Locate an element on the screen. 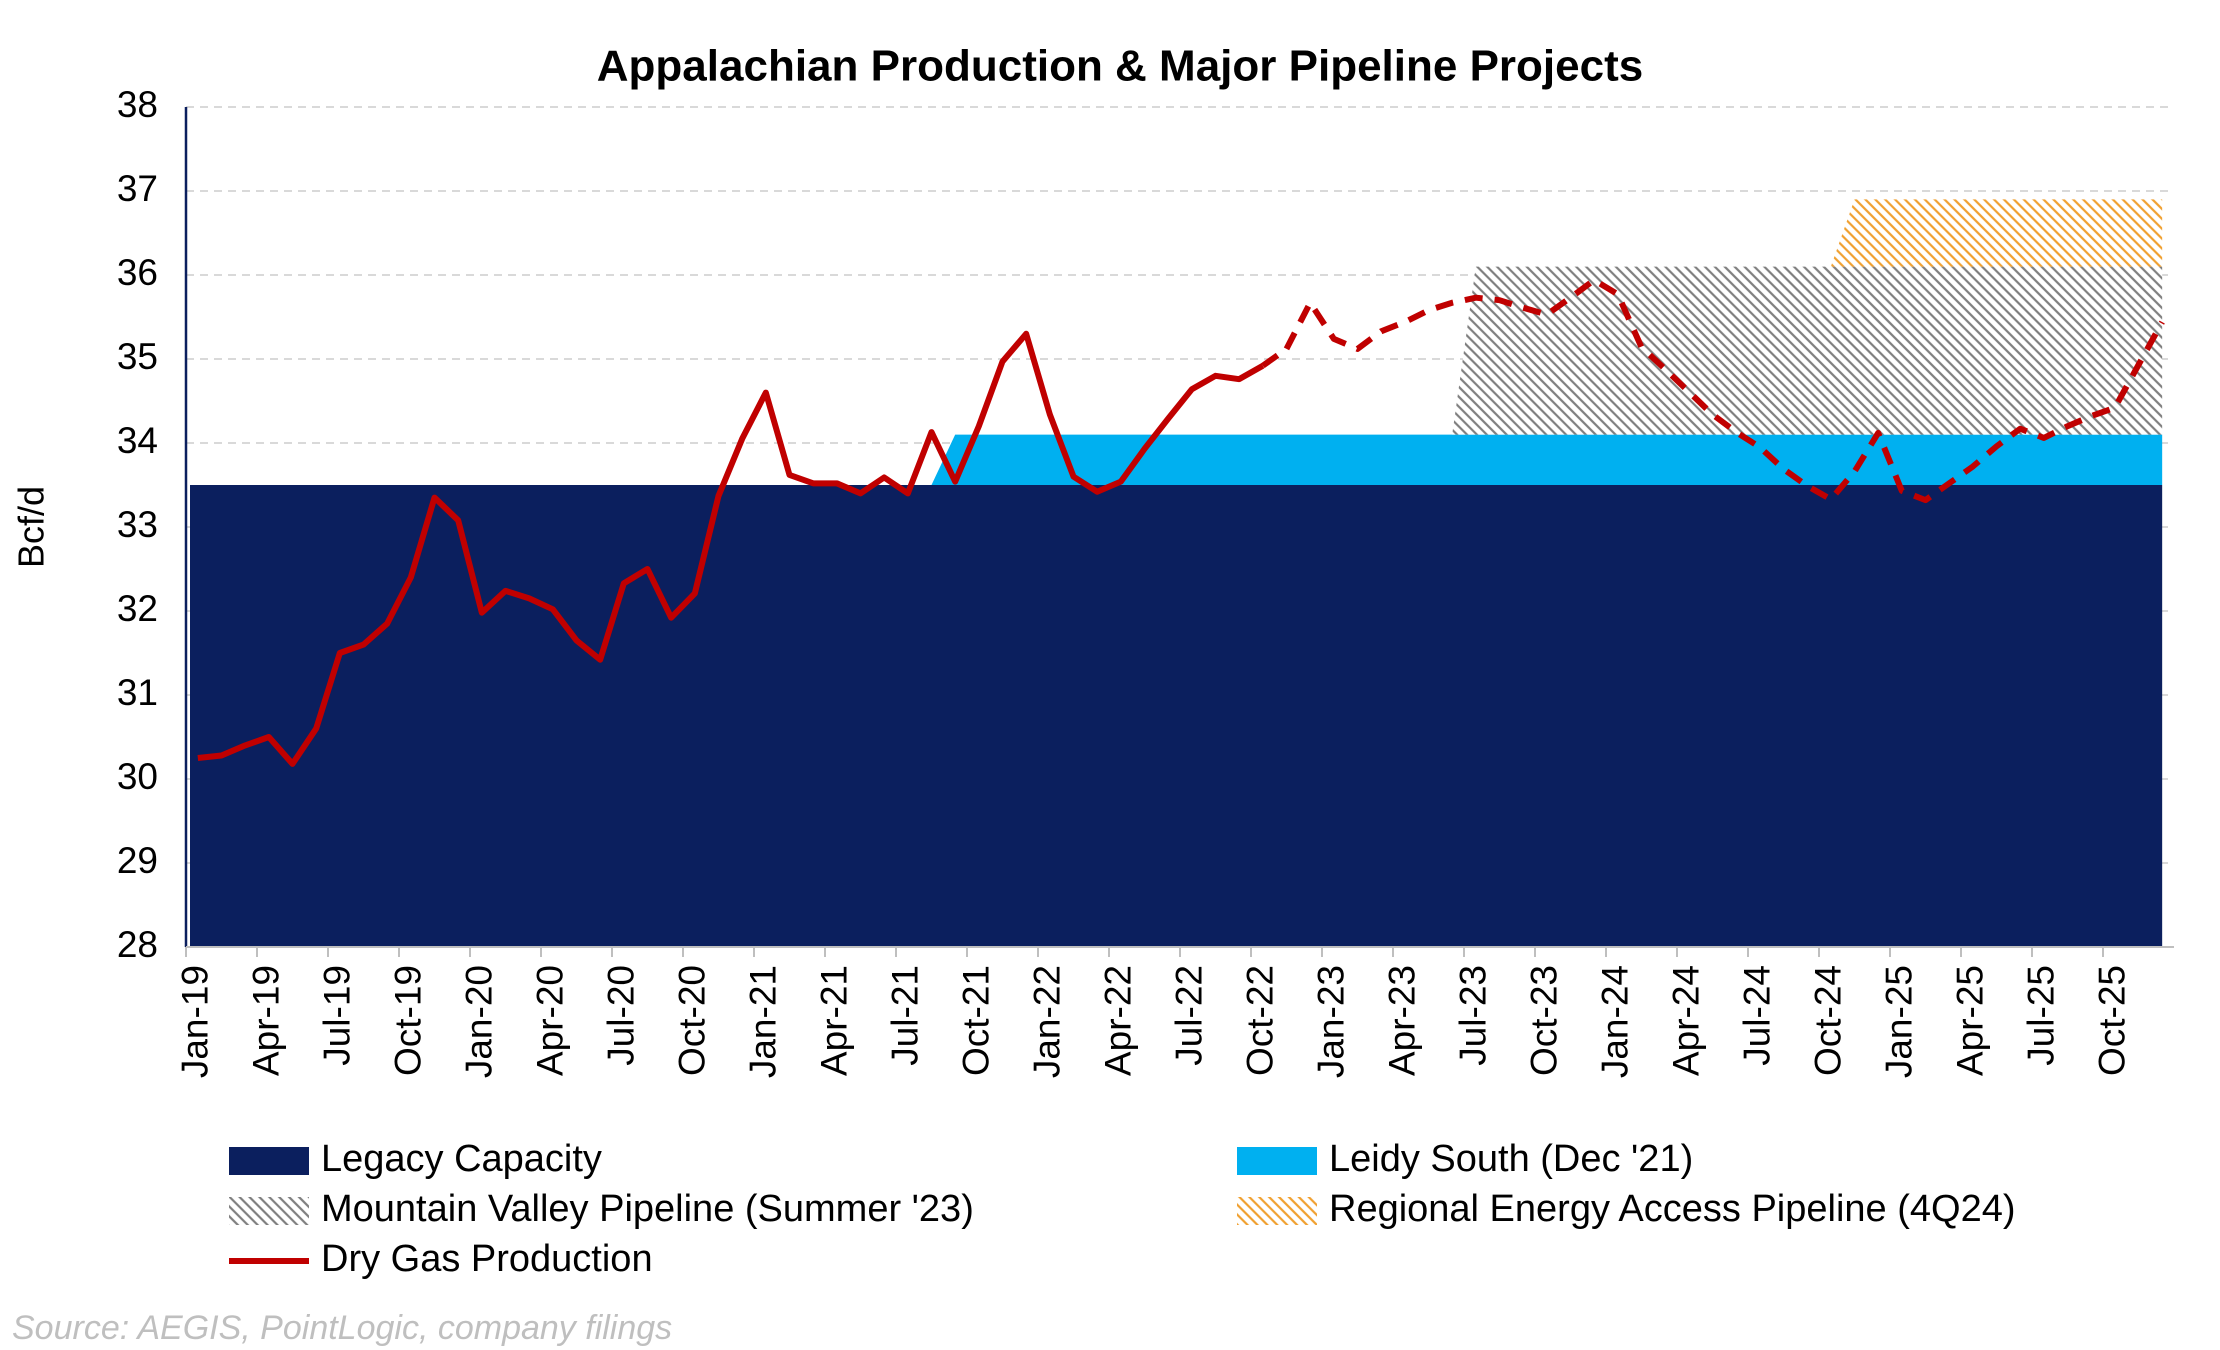 Image resolution: width=2220 pixels, height=1350 pixels. x-tick-label: Jul-23 is located at coordinates (1473, 1015).